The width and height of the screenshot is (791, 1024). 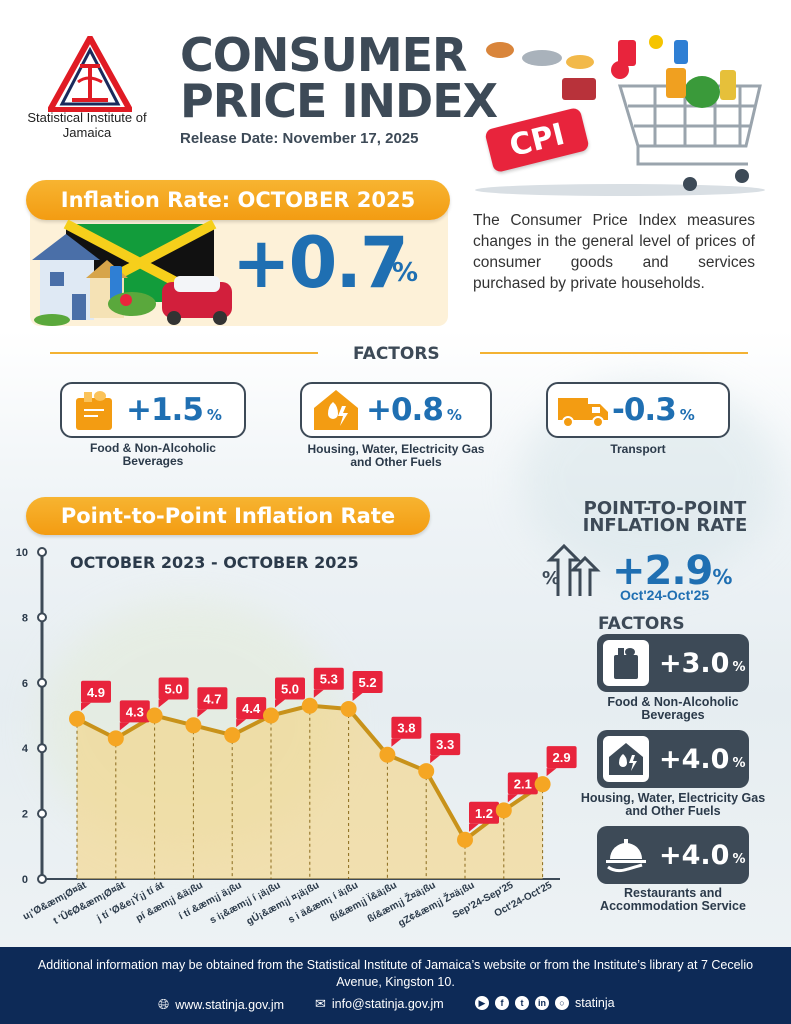 I want to click on instagram-icon: ○, so click(x=562, y=1003).